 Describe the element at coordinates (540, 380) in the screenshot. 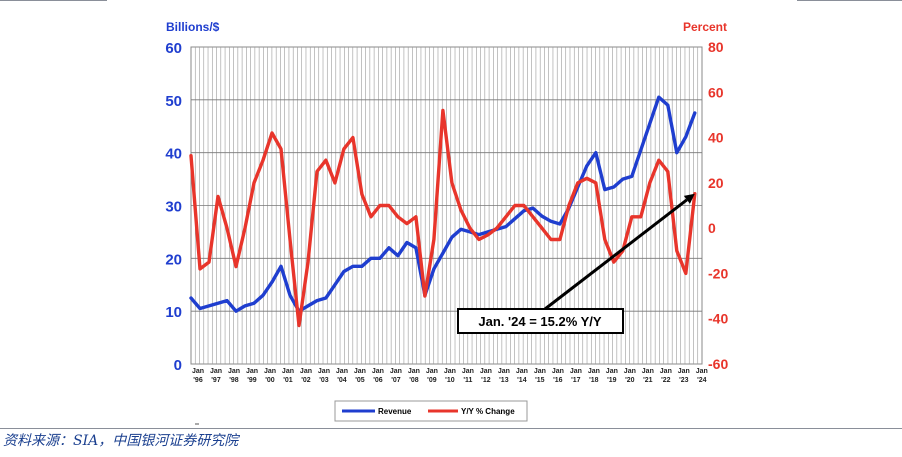

I see `x-tick-year: '15` at that location.